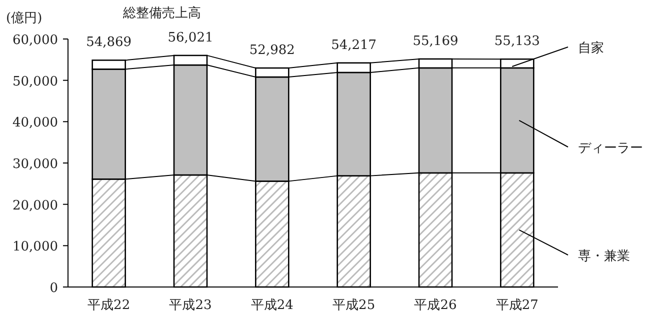 This screenshot has height=326, width=650. What do you see at coordinates (354, 45) in the screenshot?
I see `total-label: 54,217` at bounding box center [354, 45].